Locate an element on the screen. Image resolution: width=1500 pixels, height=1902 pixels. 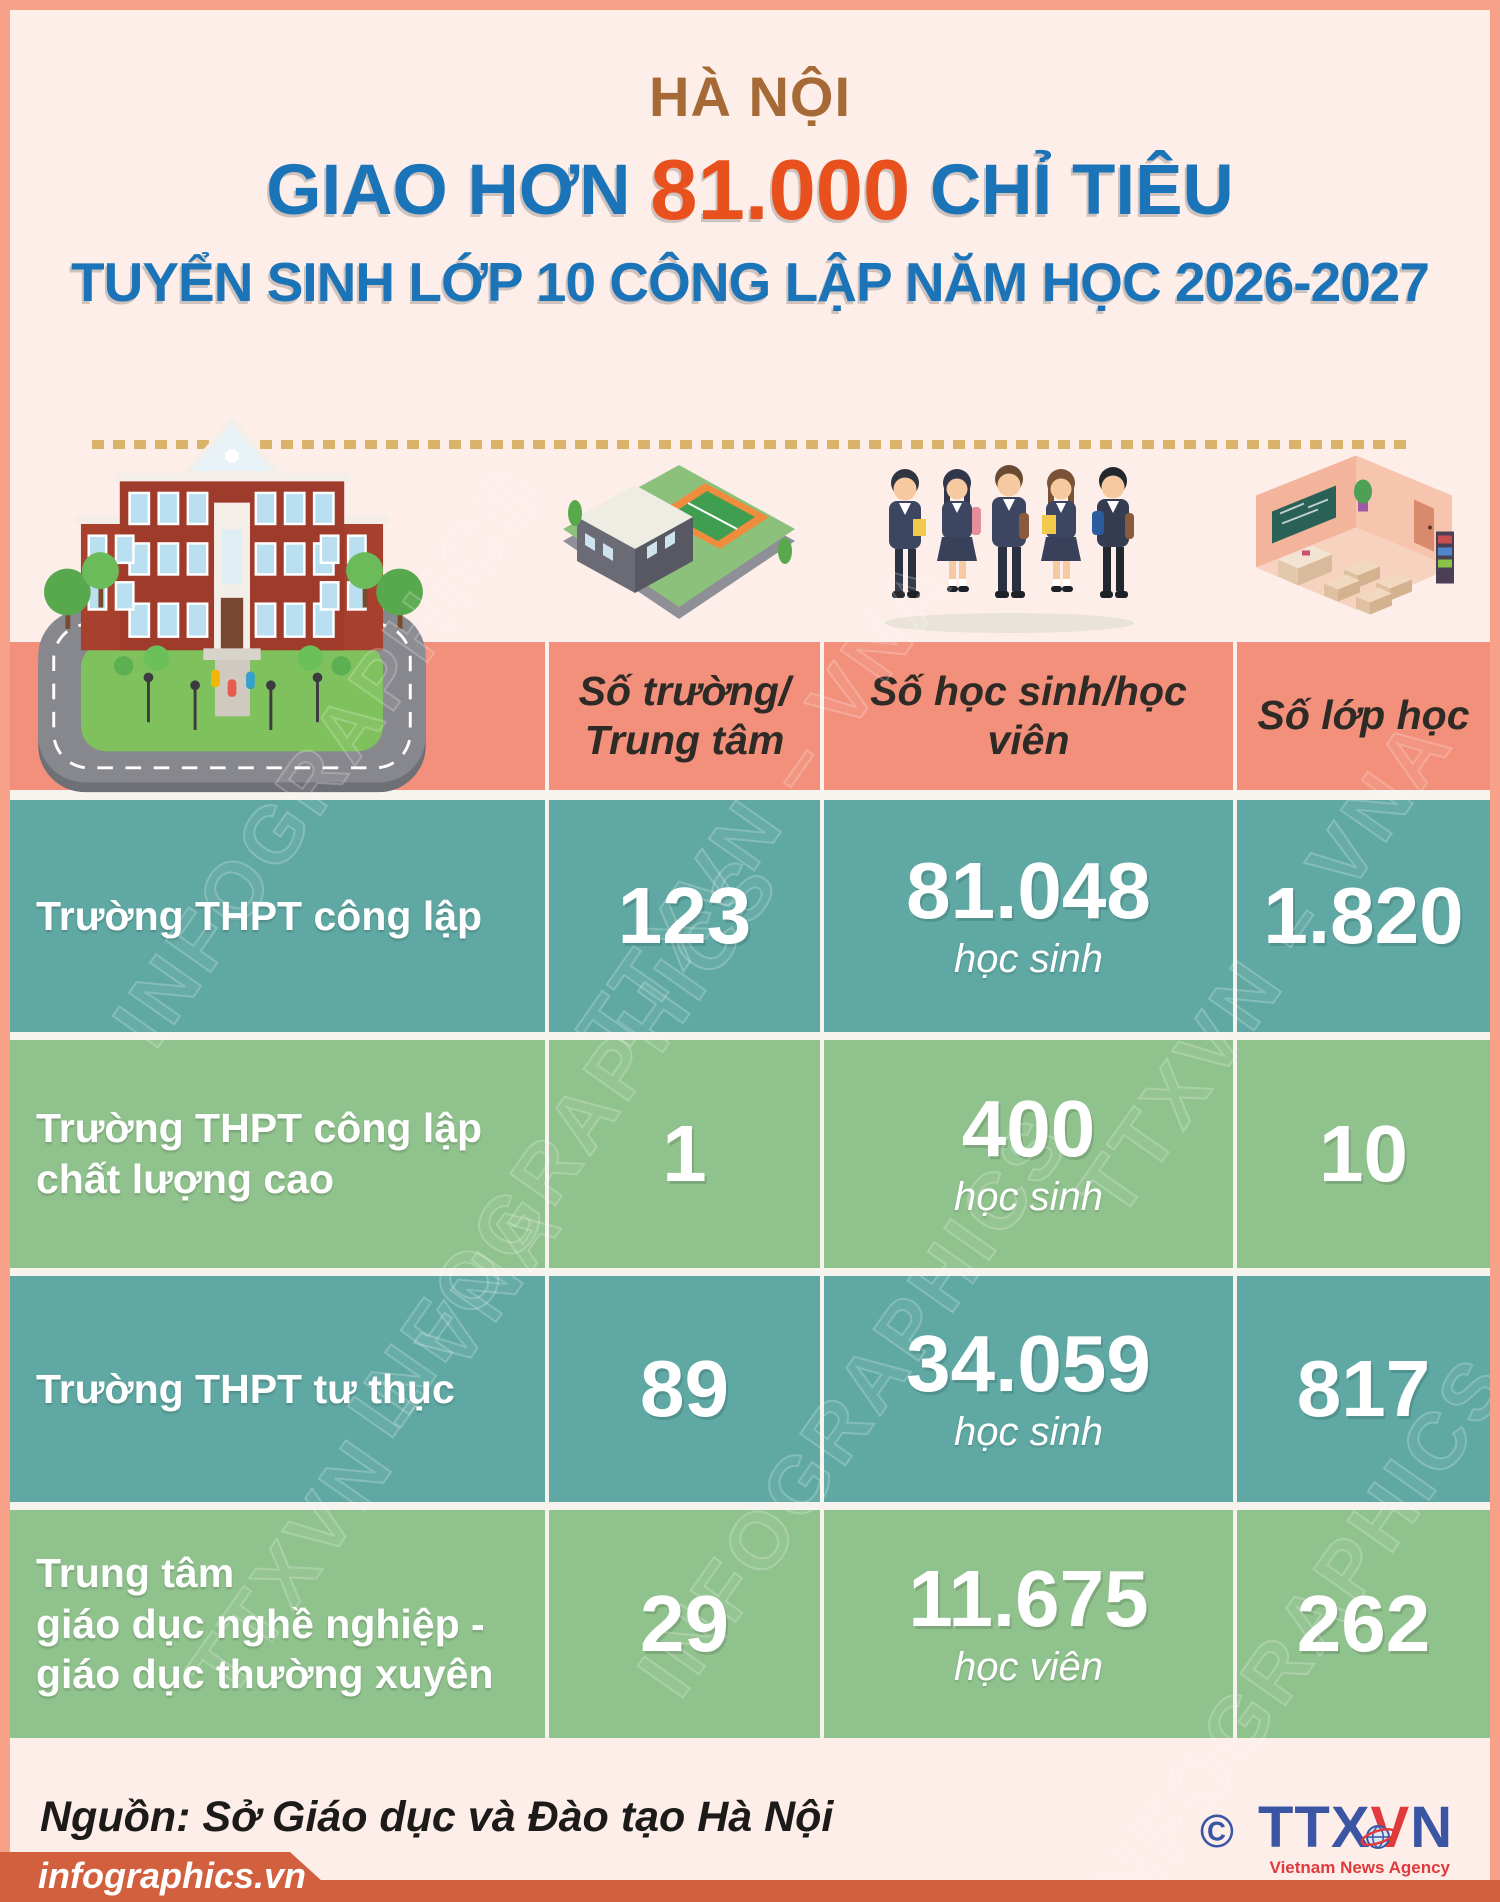
header-schools-cell: Số trường/Trung tâm is located at coordinates (684, 716).